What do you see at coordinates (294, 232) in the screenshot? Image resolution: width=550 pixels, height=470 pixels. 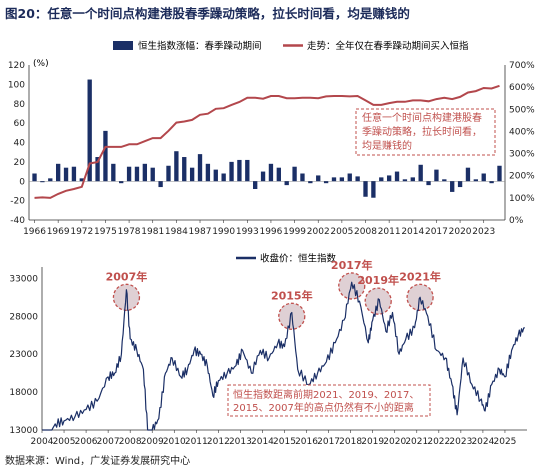 I see `x-tick-label: 1999` at bounding box center [294, 232].